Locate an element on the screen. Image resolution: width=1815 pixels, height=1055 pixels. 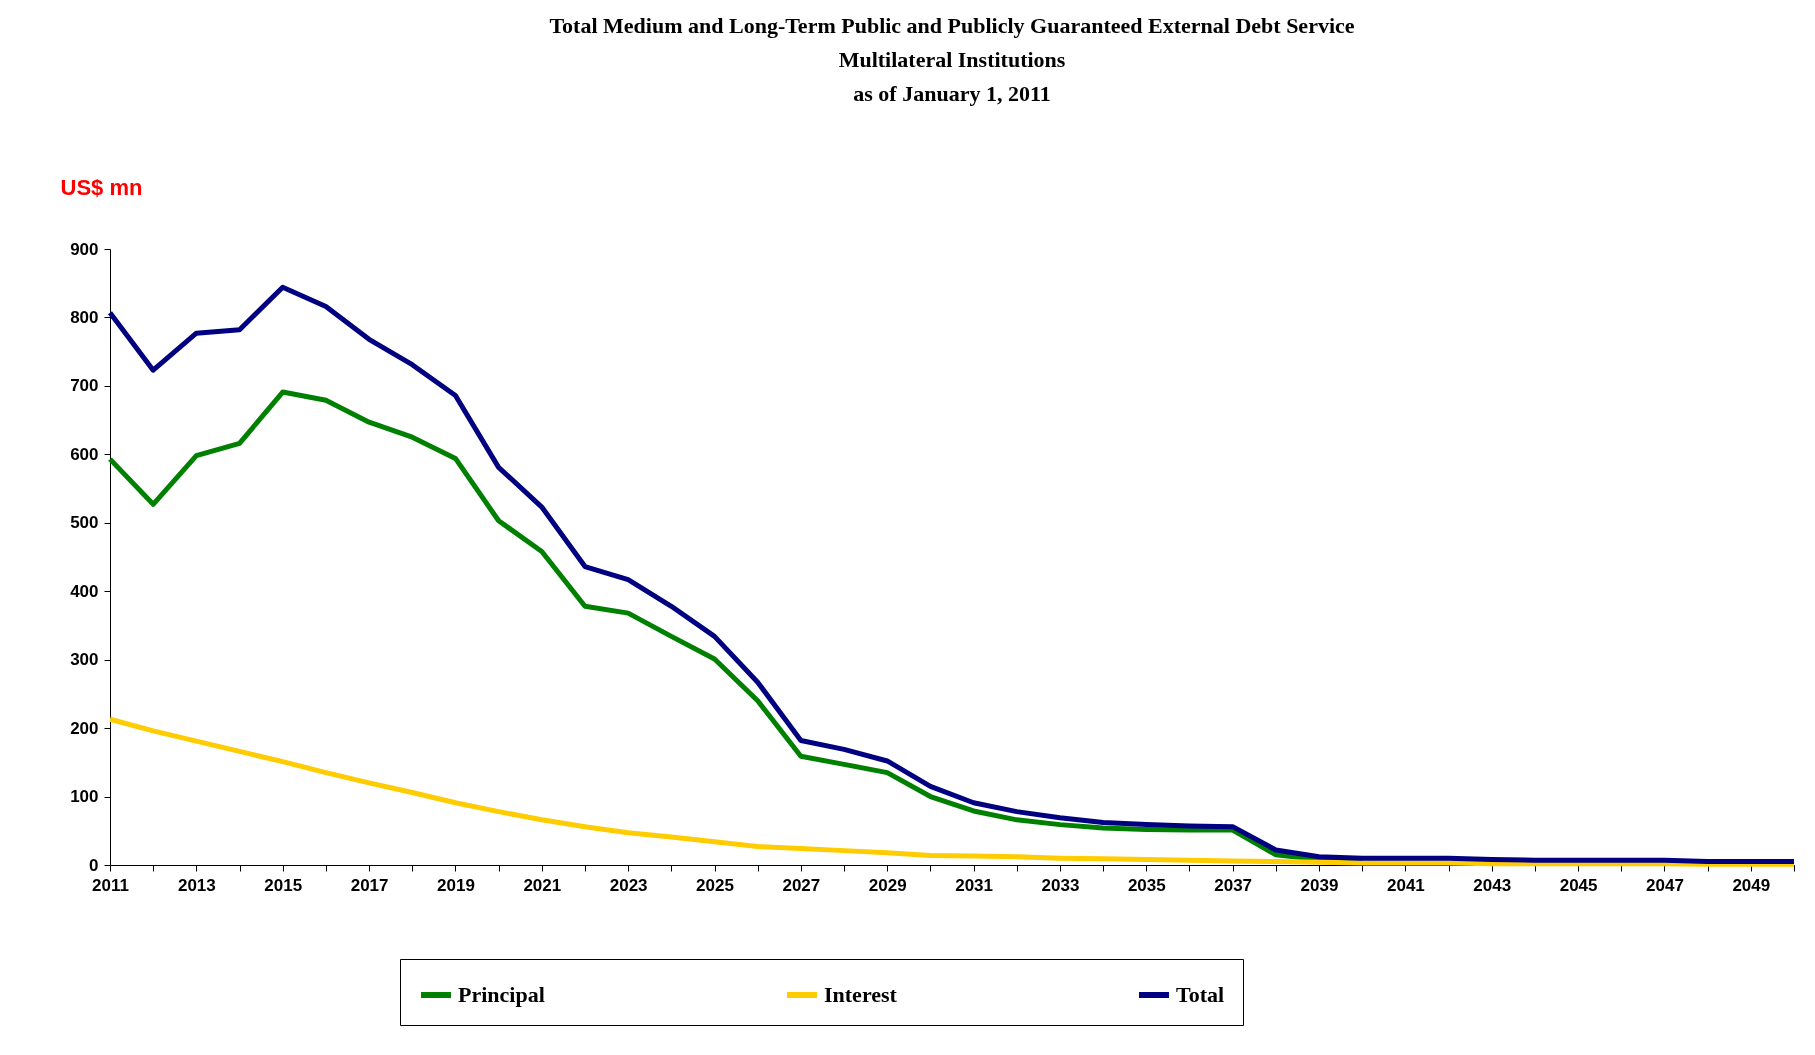
legend-label: Principal is located at coordinates (501, 994).